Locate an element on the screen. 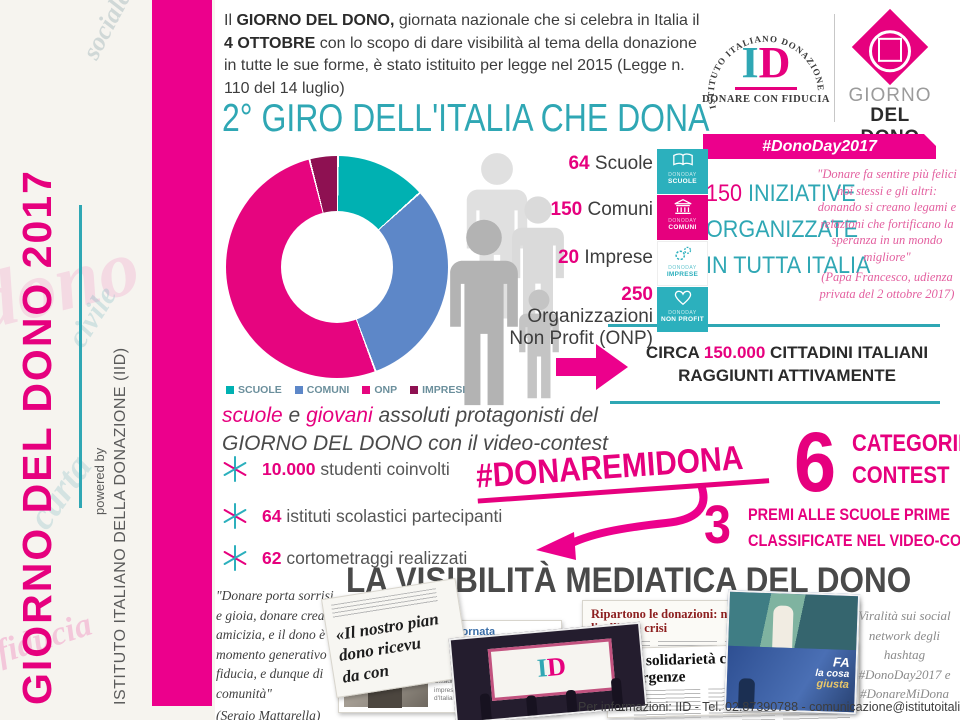 The image size is (960, 720). iniziative-text: INIZIATIVE is located at coordinates (799, 193).